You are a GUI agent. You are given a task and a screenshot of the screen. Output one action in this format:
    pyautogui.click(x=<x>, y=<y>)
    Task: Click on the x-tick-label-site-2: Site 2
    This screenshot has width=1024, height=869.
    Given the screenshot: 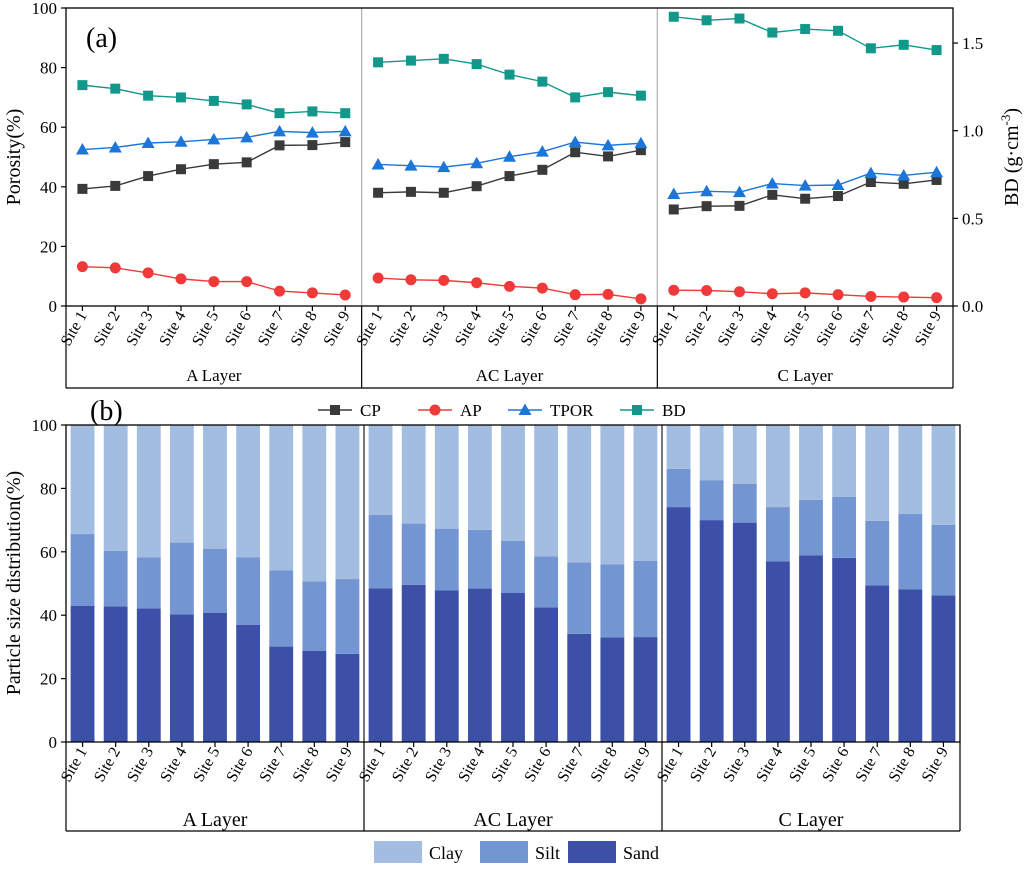 What is the action you would take?
    pyautogui.click(x=703, y=765)
    